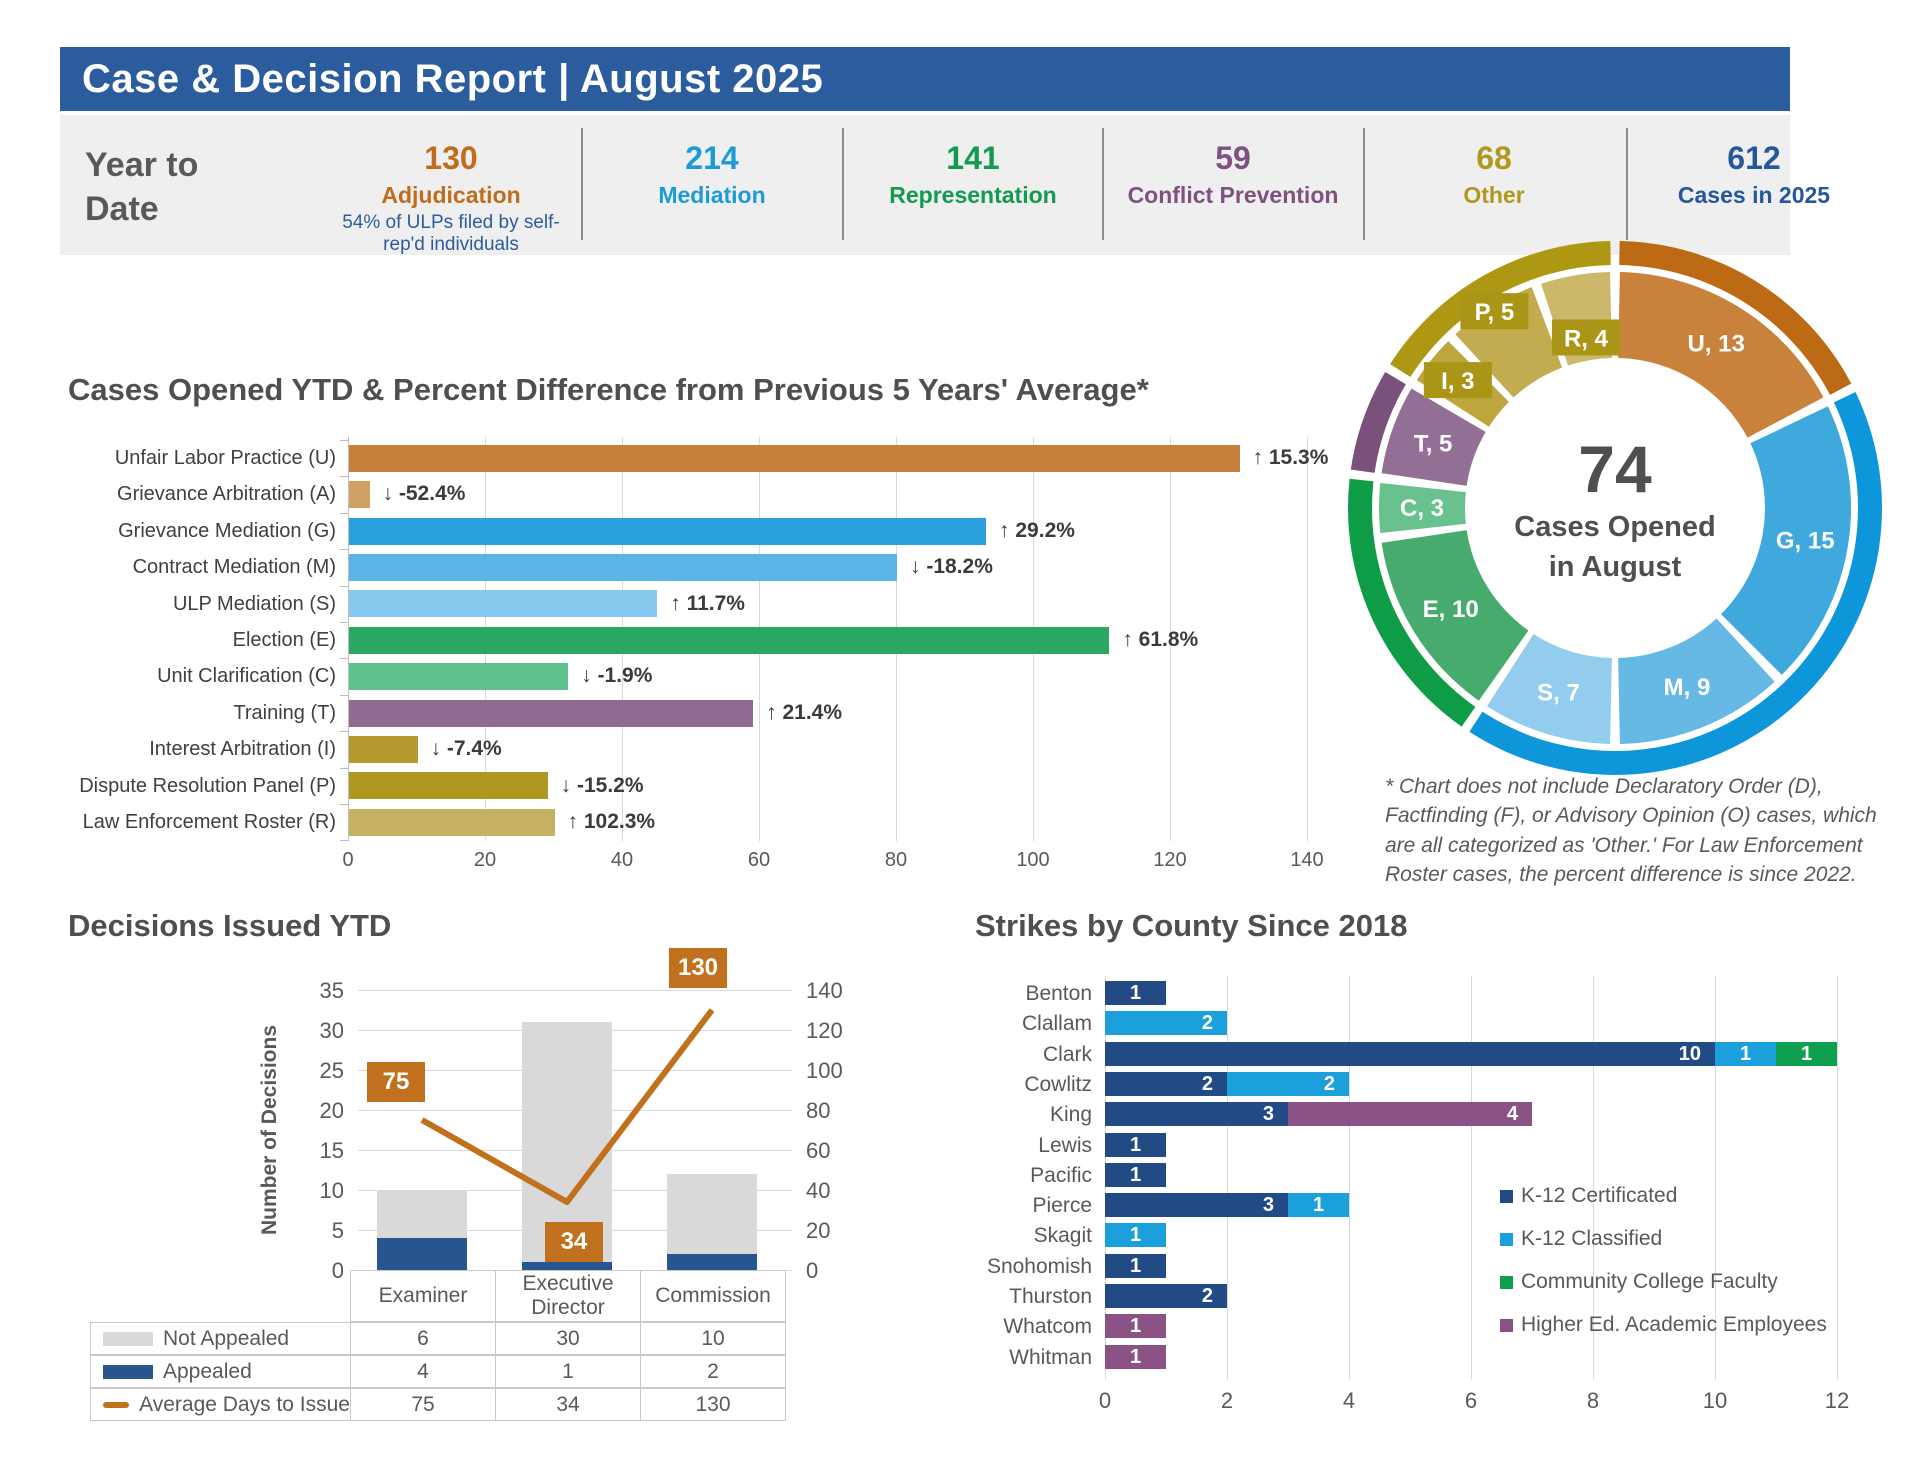 The width and height of the screenshot is (1918, 1482). Describe the element at coordinates (1227, 1400) in the screenshot. I see `x-tick-label: 2` at that location.